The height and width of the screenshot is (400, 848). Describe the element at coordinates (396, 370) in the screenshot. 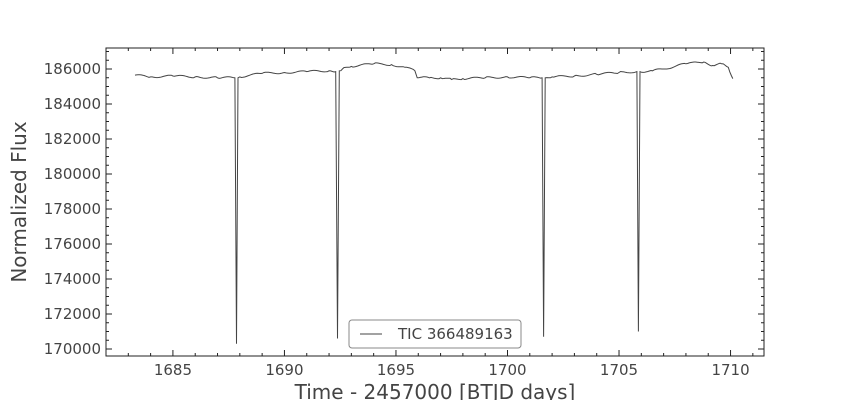

I see `x-tick-label: 1695` at that location.